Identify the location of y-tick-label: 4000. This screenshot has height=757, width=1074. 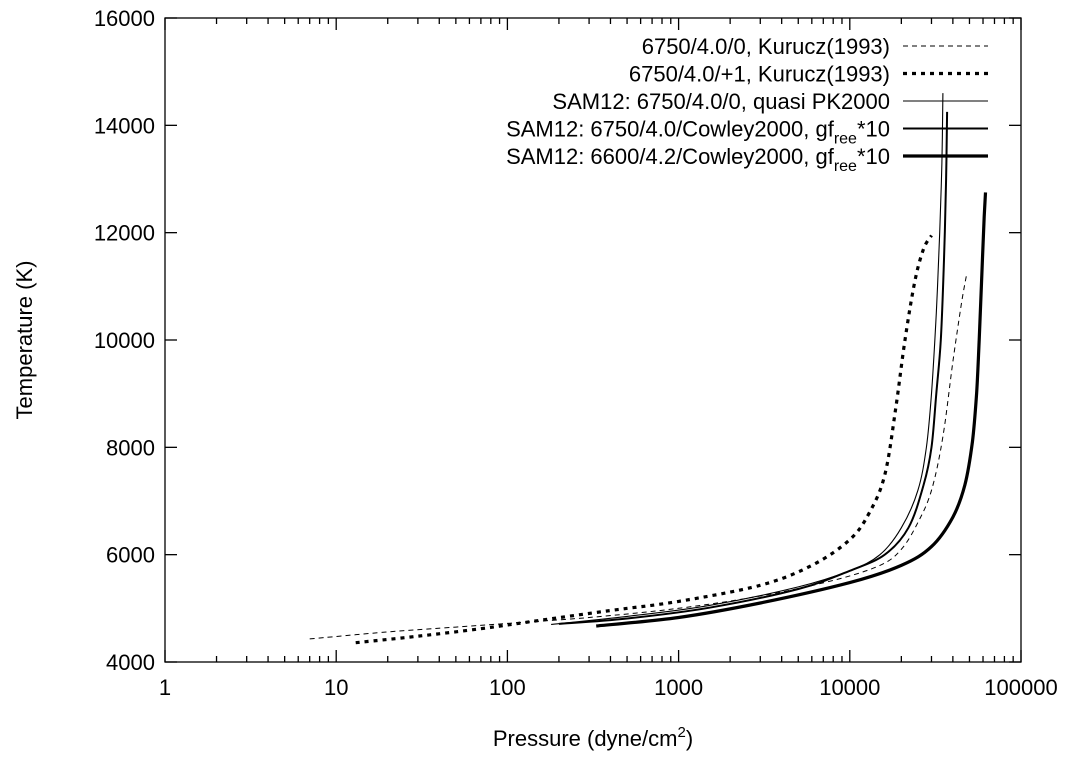
(130, 662).